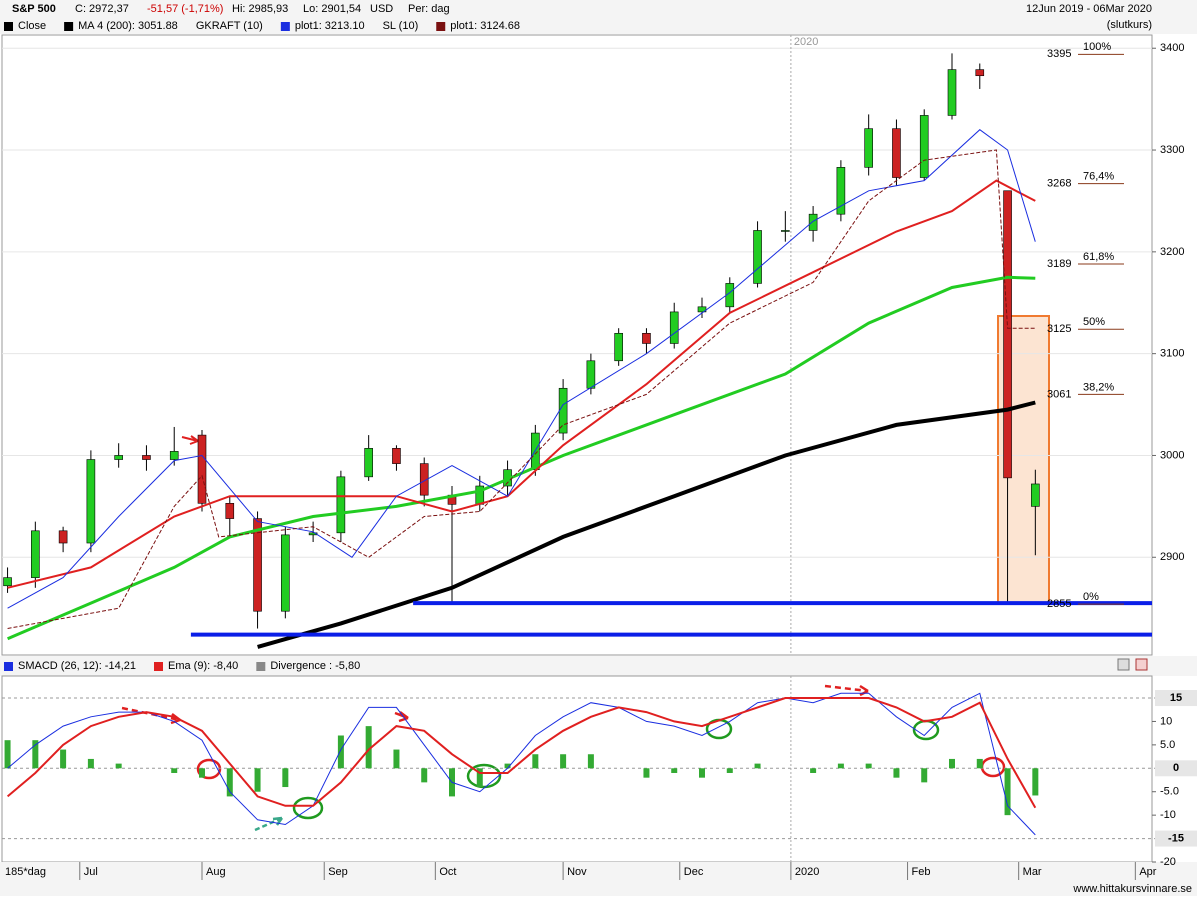  Describe the element at coordinates (1172, 150) in the screenshot. I see `y-tick-label: 3300` at that location.